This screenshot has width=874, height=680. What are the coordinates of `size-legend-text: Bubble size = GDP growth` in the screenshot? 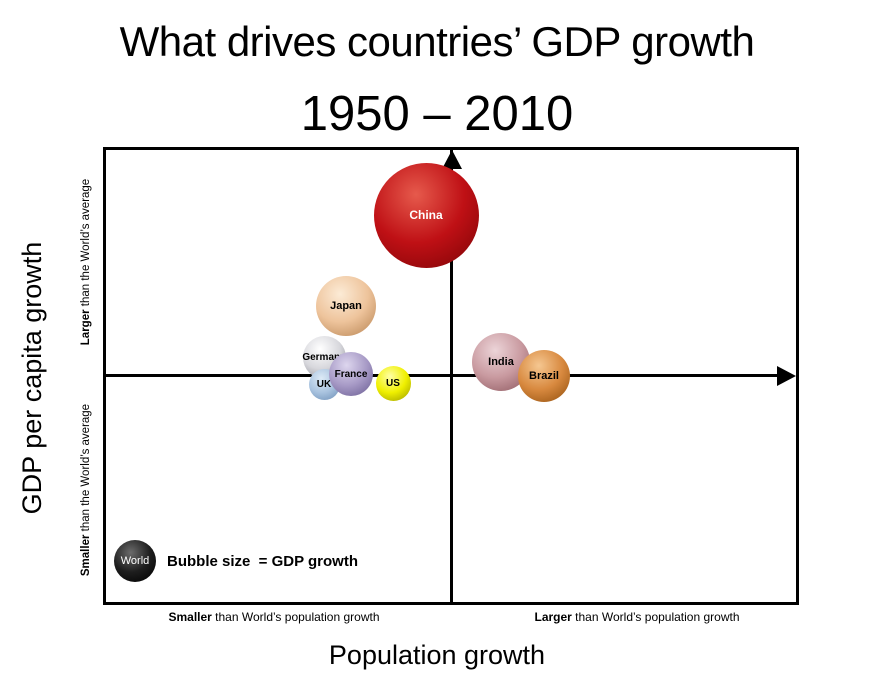 It's located at (263, 561).